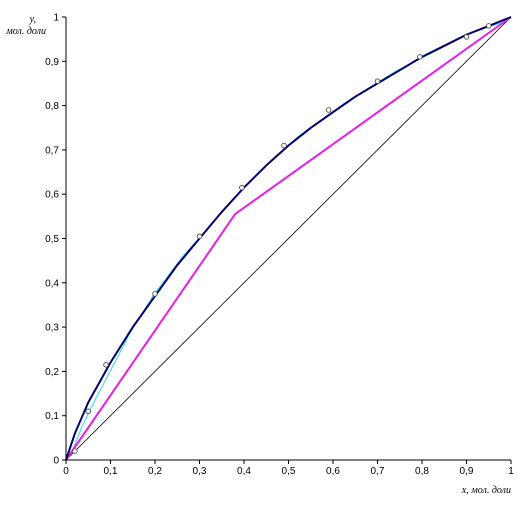  I want to click on x-tick-label: 0,4, so click(244, 471).